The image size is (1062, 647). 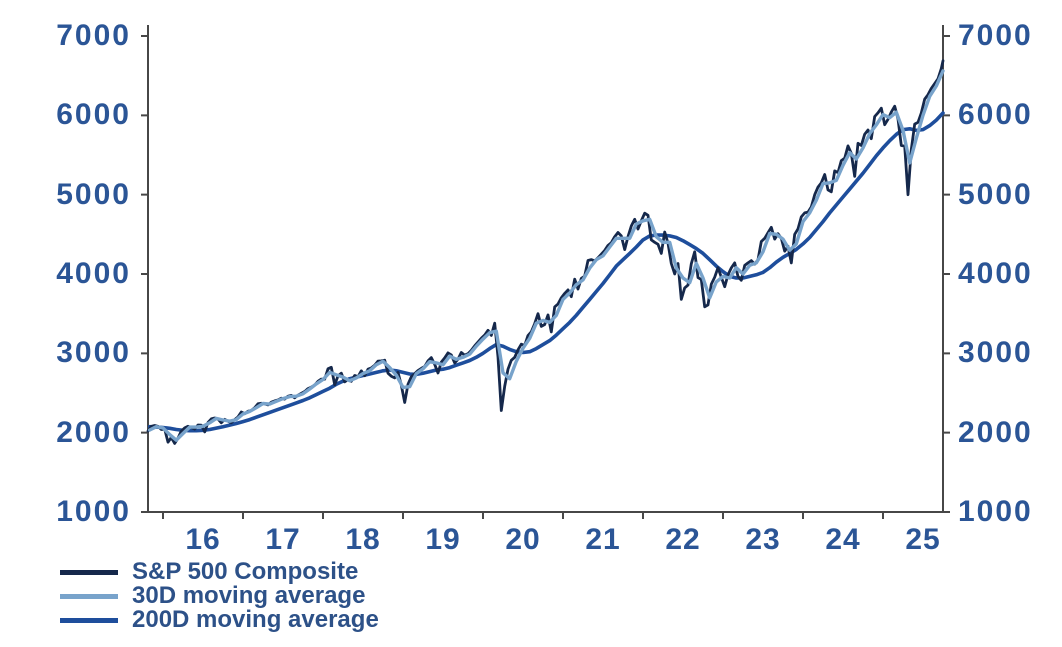 I want to click on y-tick-label-left-3000: 3000, so click(x=93, y=353).